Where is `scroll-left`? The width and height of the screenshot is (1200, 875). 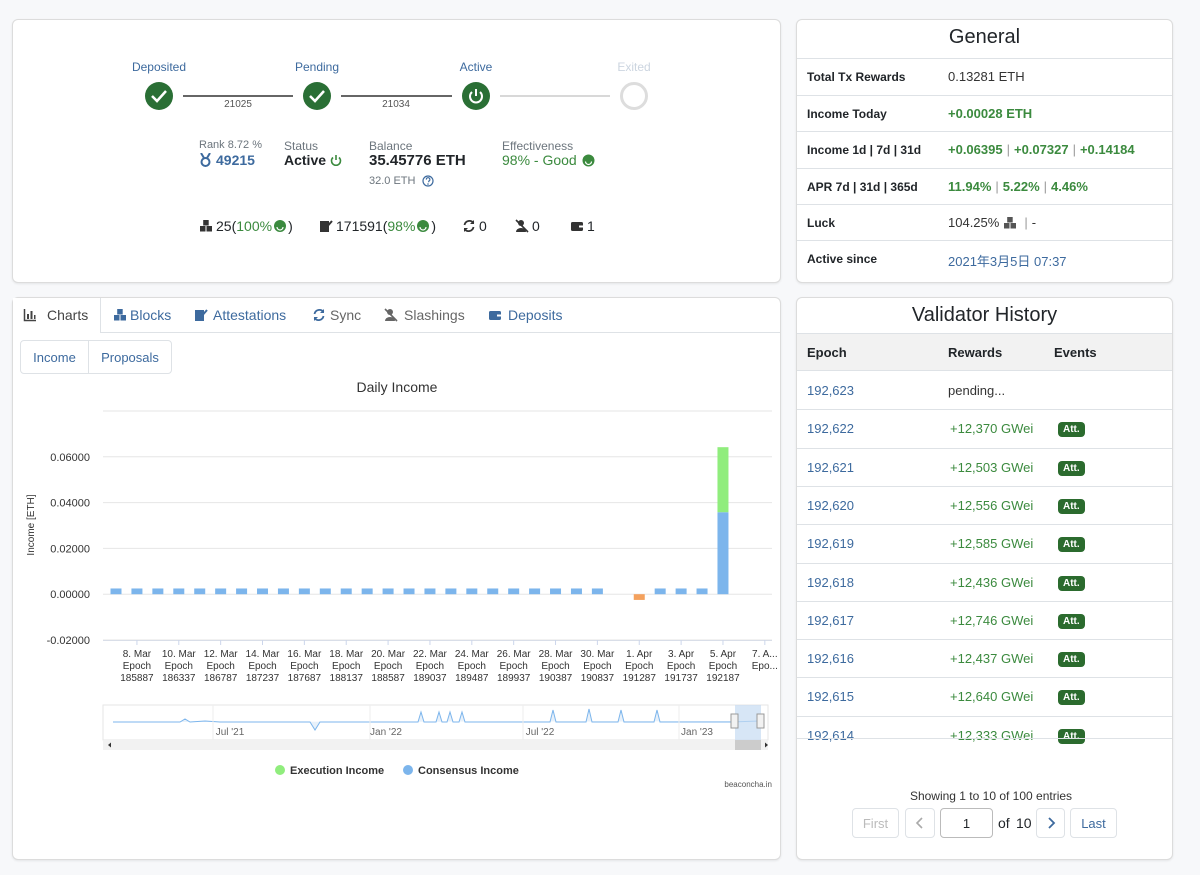
scroll-left is located at coordinates (109, 745).